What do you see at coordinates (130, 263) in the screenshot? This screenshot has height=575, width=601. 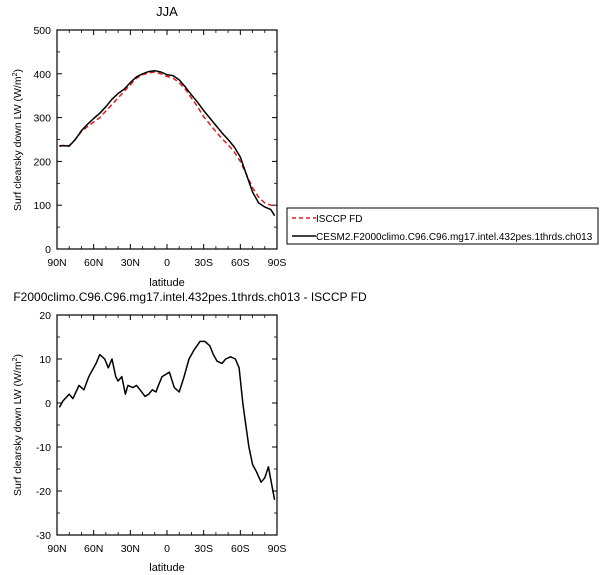 I see `top-xtick-label: 30N` at bounding box center [130, 263].